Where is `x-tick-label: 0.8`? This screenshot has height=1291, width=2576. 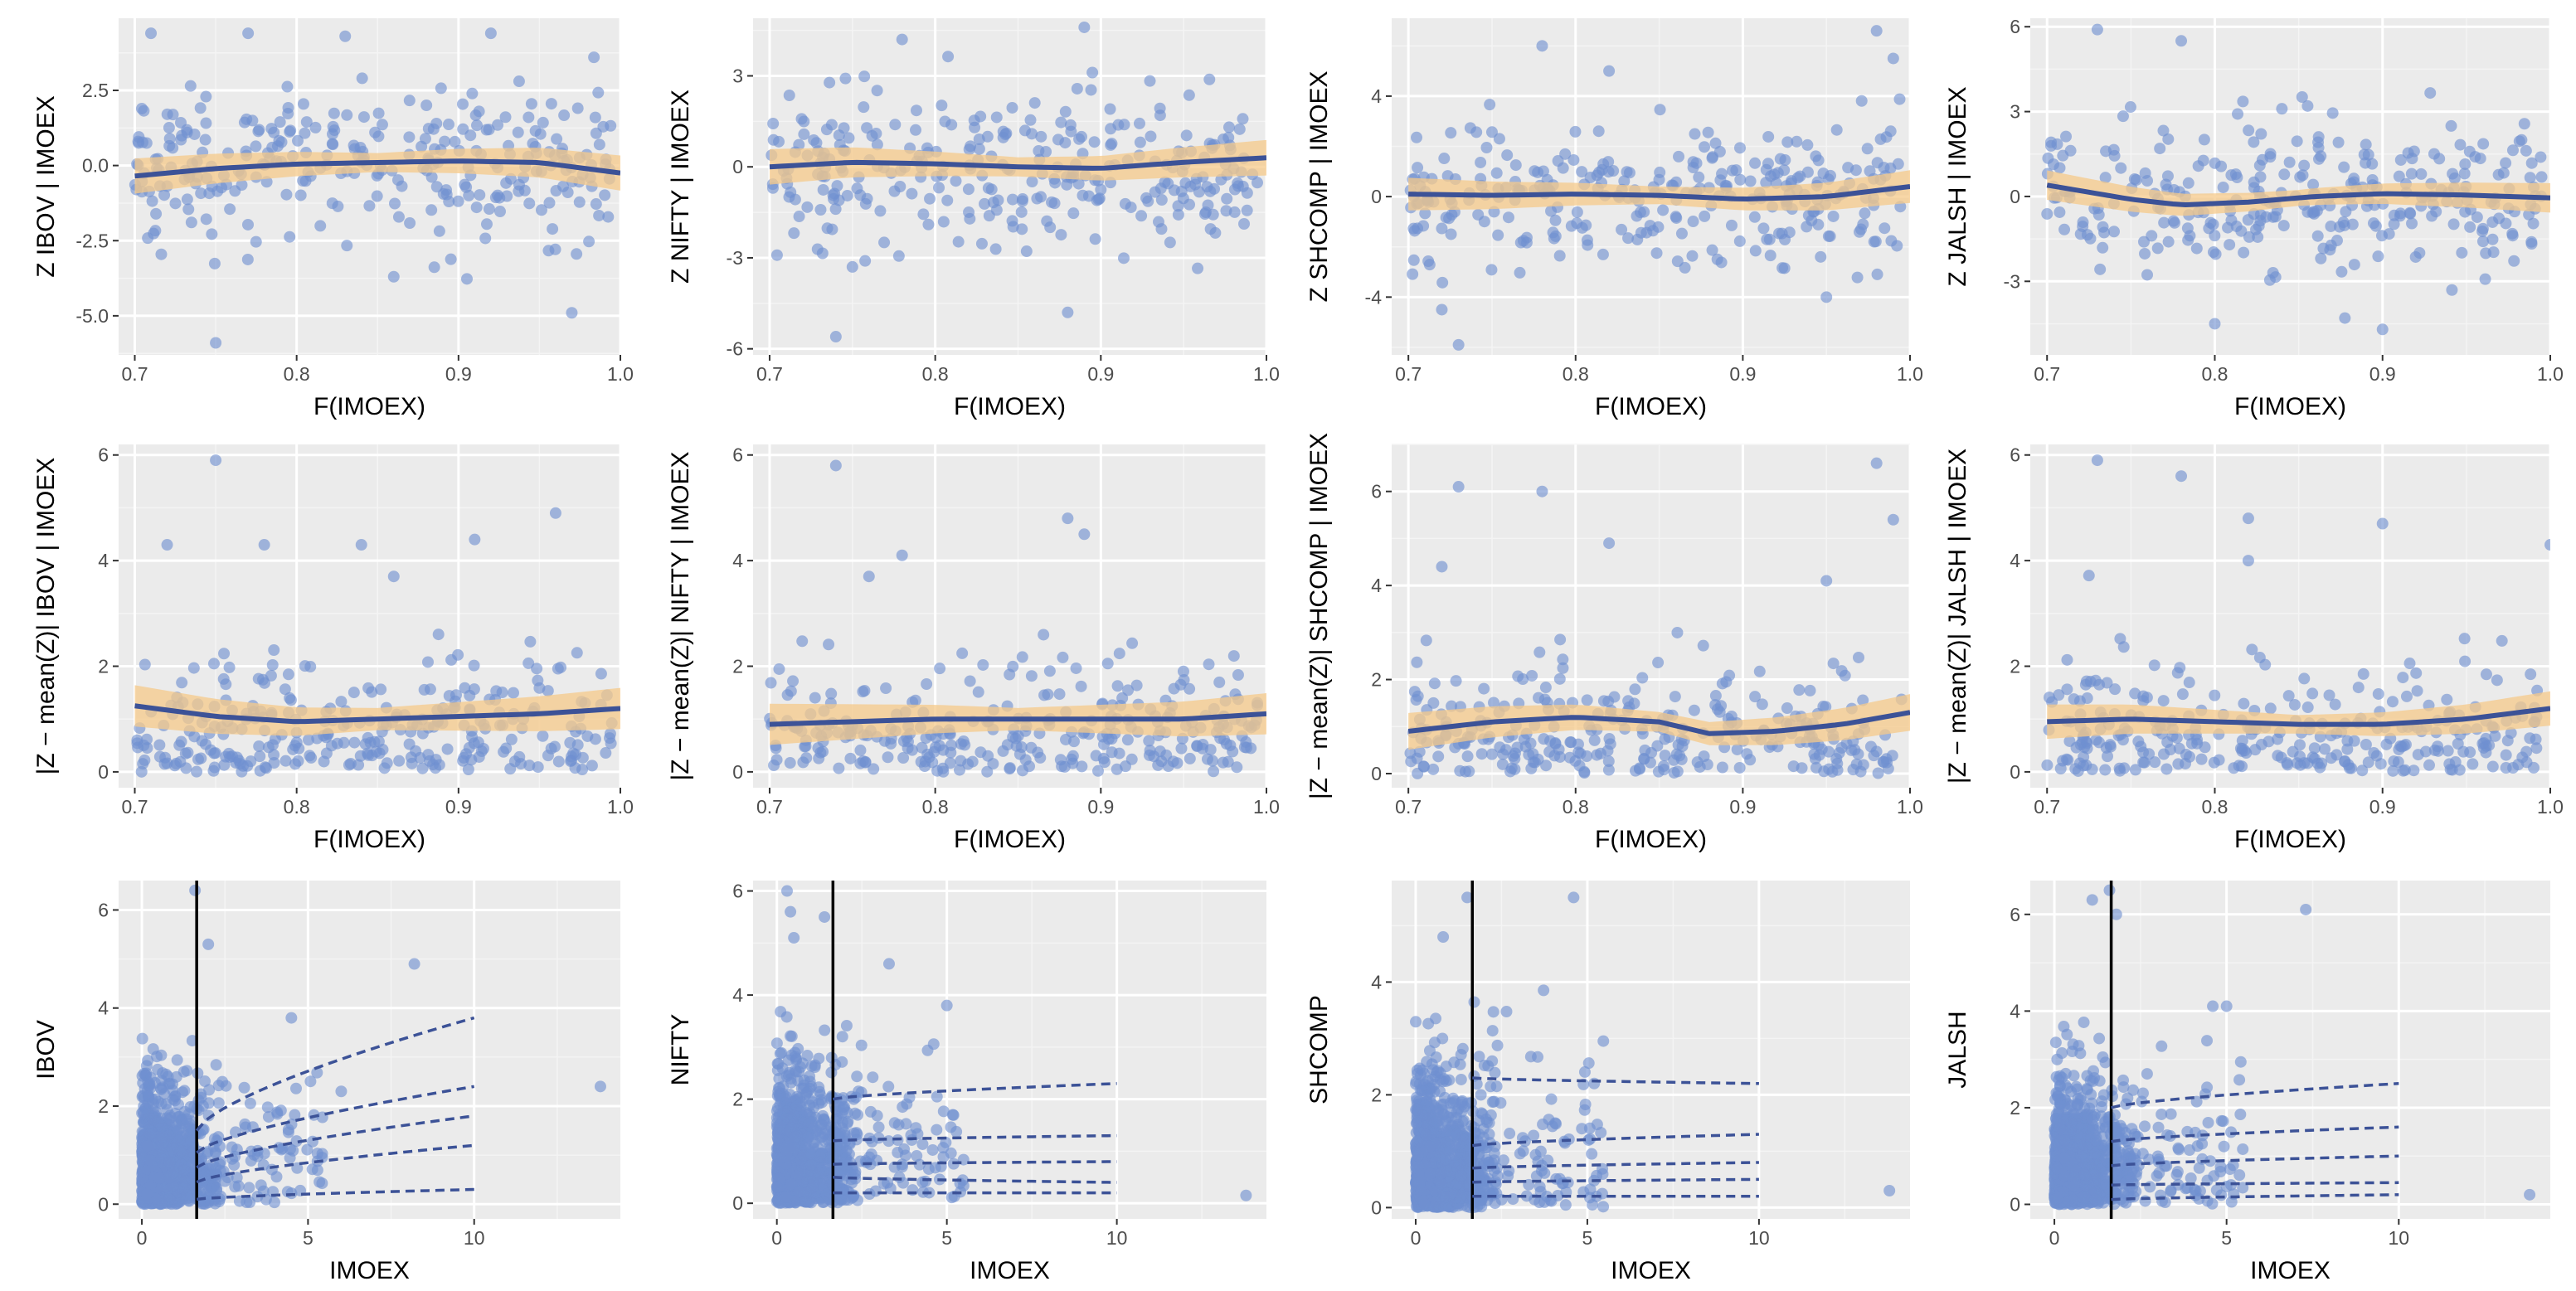
x-tick-label: 0.8 is located at coordinates (1576, 374).